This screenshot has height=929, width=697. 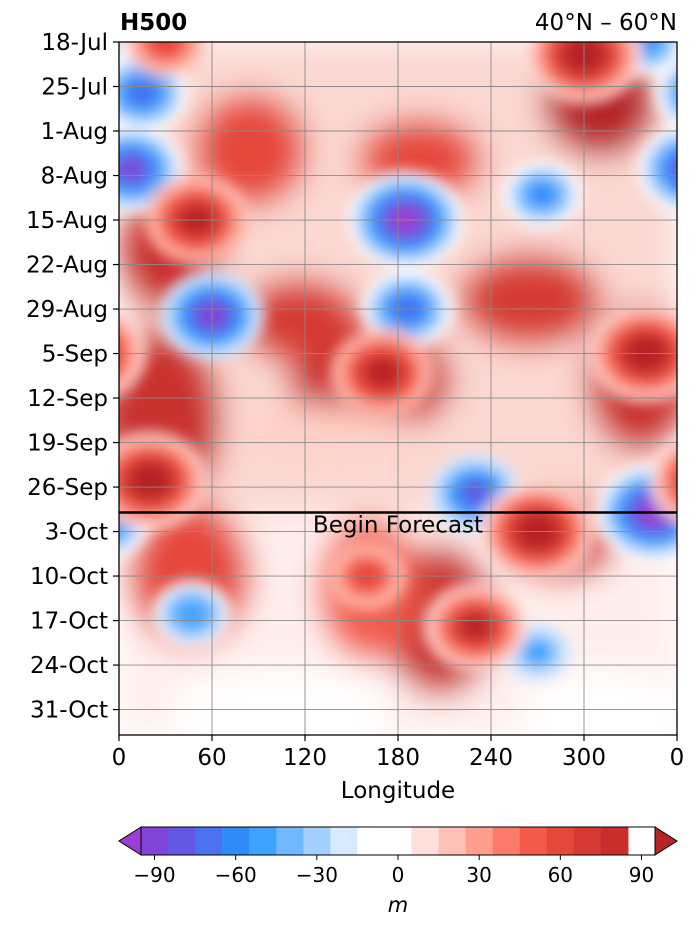 I want to click on colorbar-tick-label: −90, so click(x=154, y=875).